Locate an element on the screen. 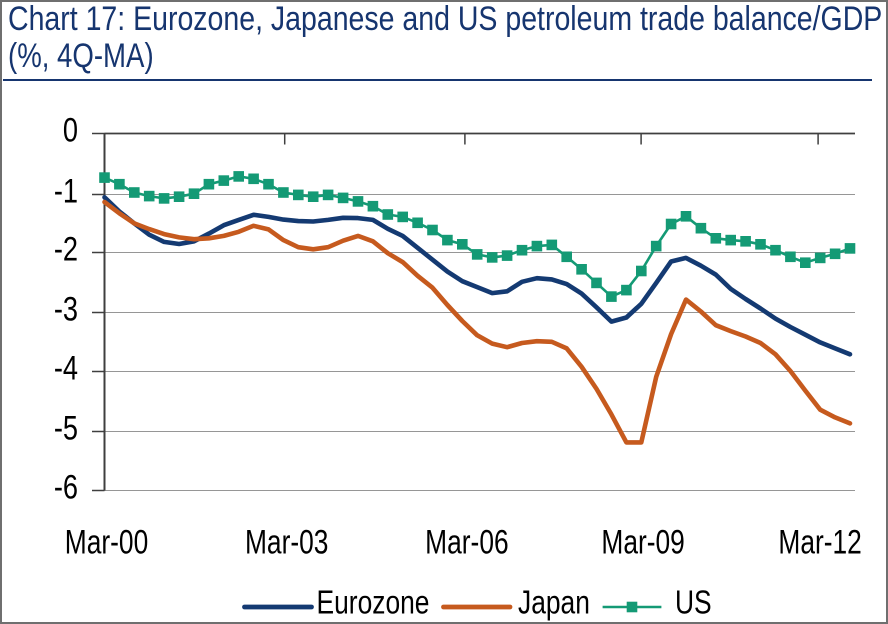 The height and width of the screenshot is (624, 888). svg-text: -6 is located at coordinates (66, 487).